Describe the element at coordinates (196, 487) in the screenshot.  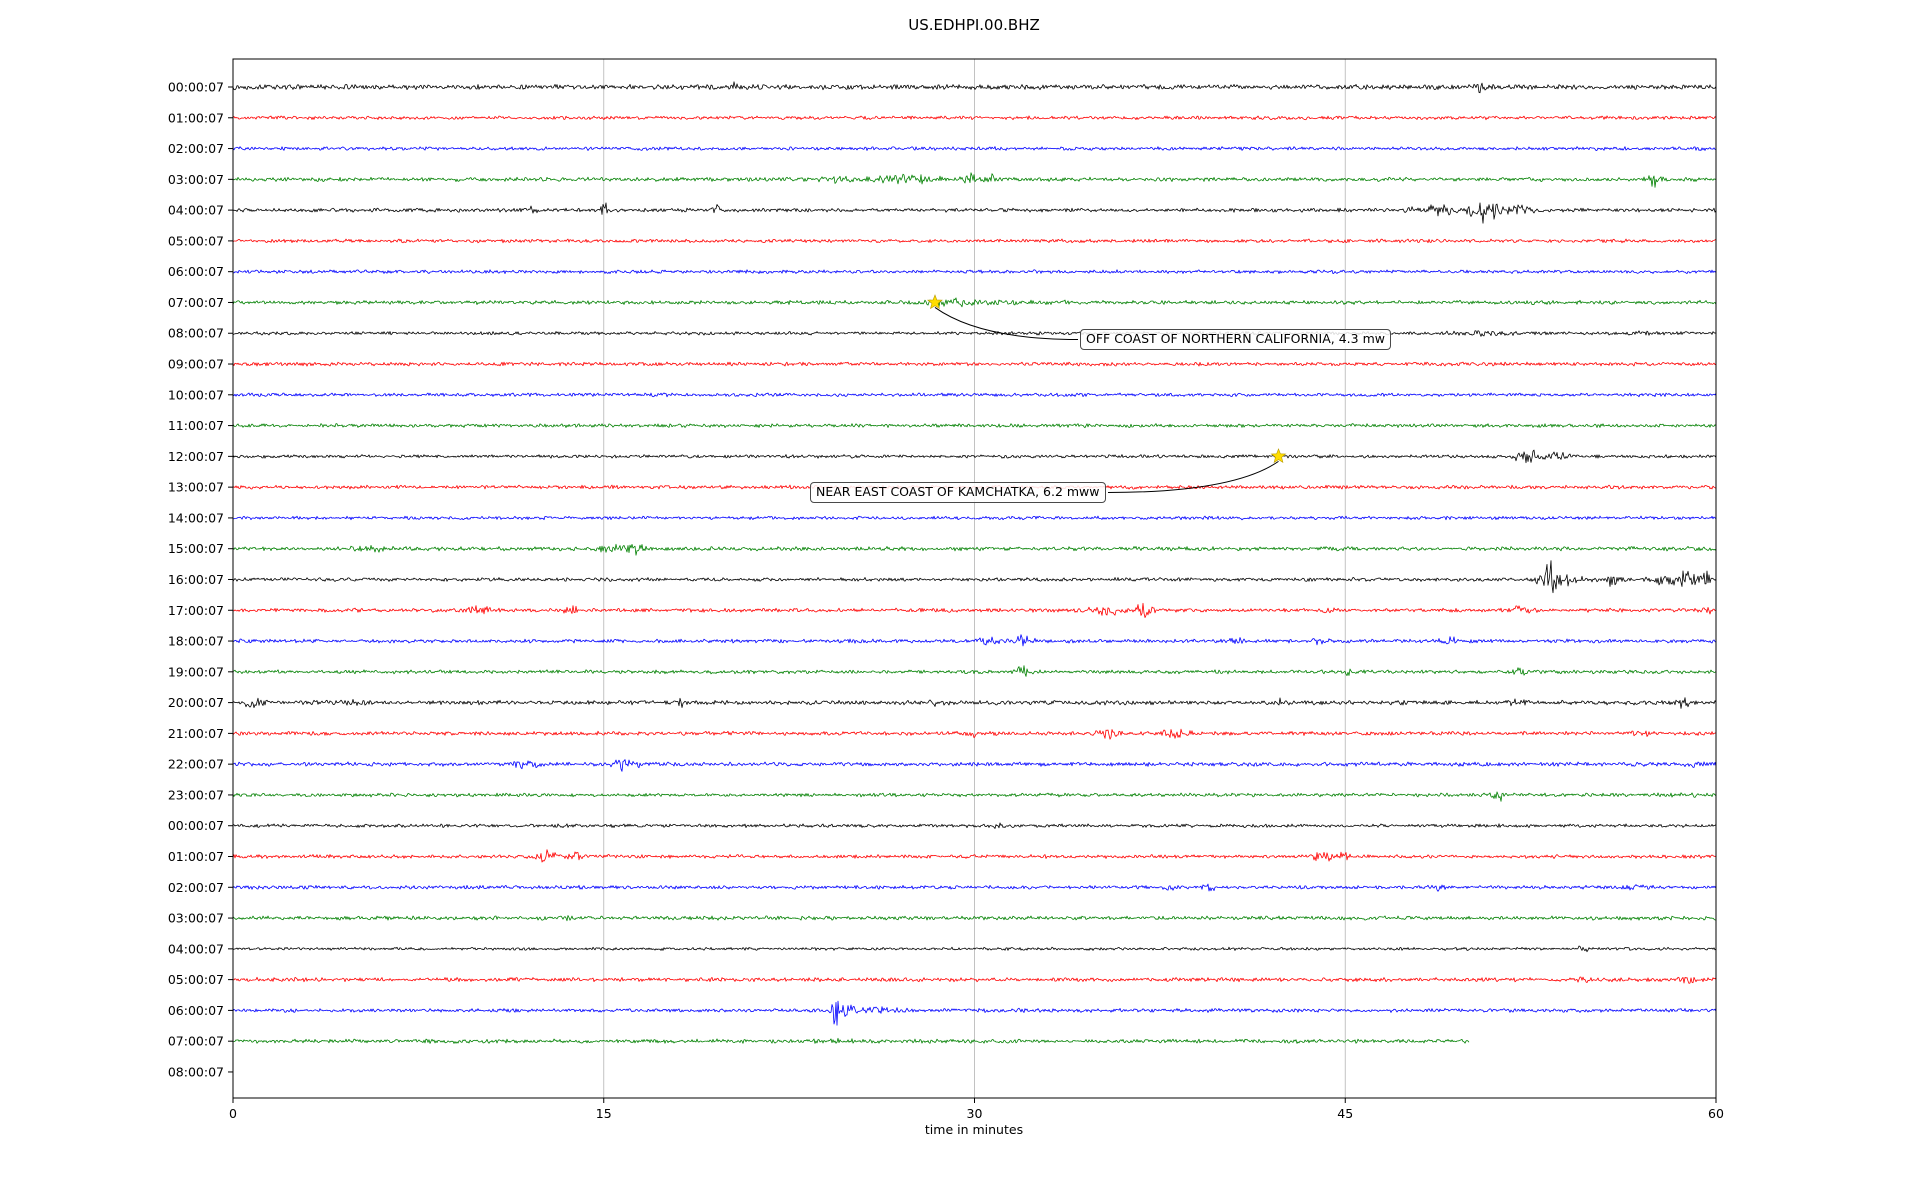
I see `y-tick-label: 13:00:07` at that location.